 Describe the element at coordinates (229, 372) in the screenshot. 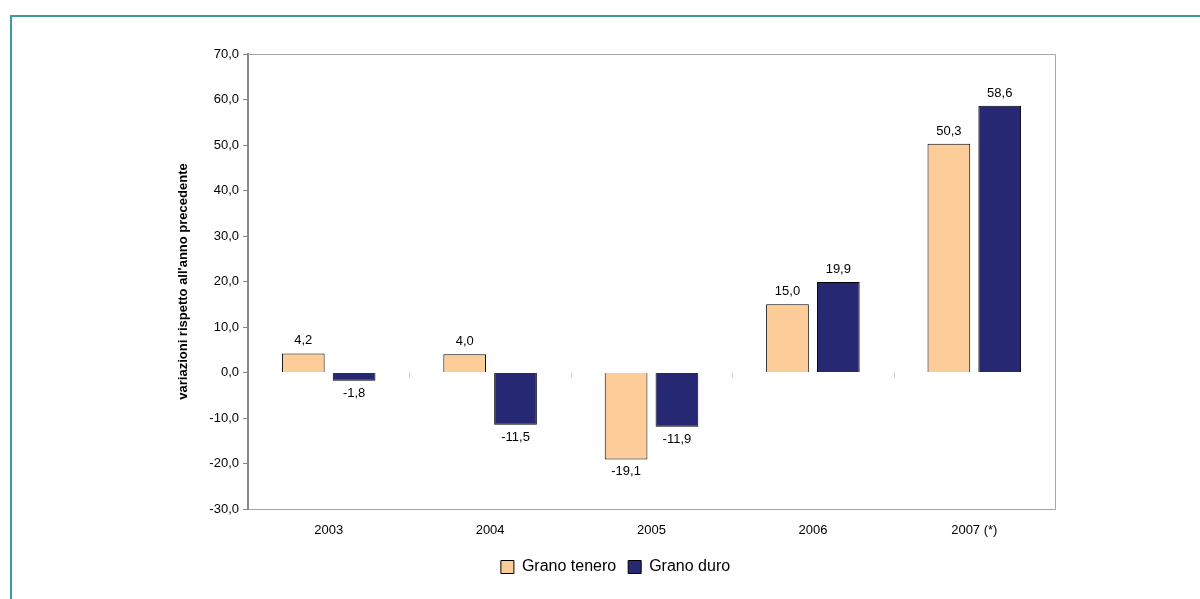

I see `y-tick-label: 0,0` at that location.